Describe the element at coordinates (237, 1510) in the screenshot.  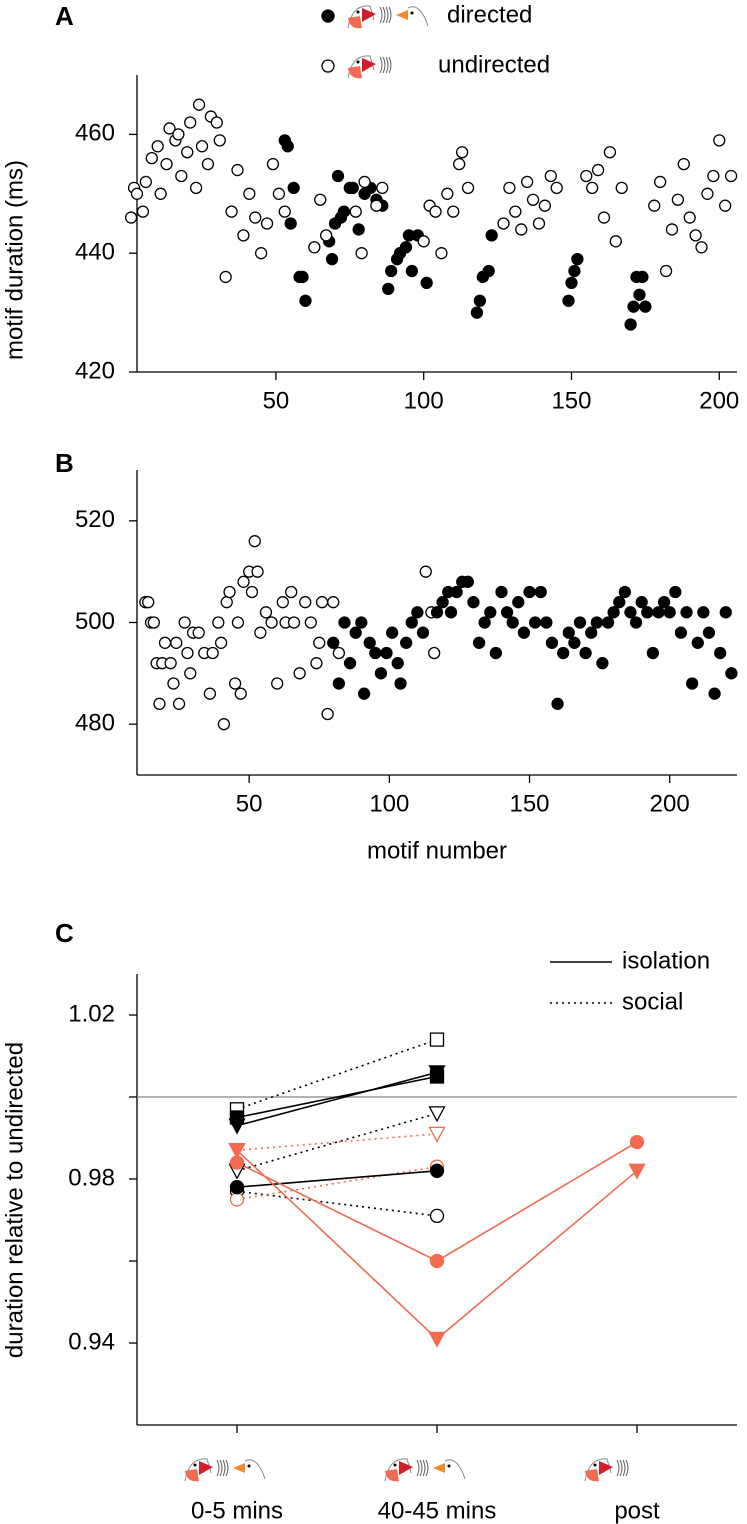
I see `x-tick-label: 0-5 mins` at that location.